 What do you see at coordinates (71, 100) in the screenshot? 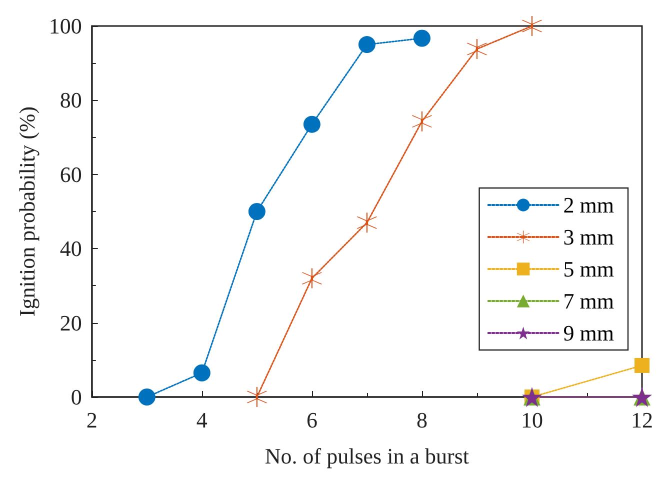
I see `y-tick-label: 80` at bounding box center [71, 100].